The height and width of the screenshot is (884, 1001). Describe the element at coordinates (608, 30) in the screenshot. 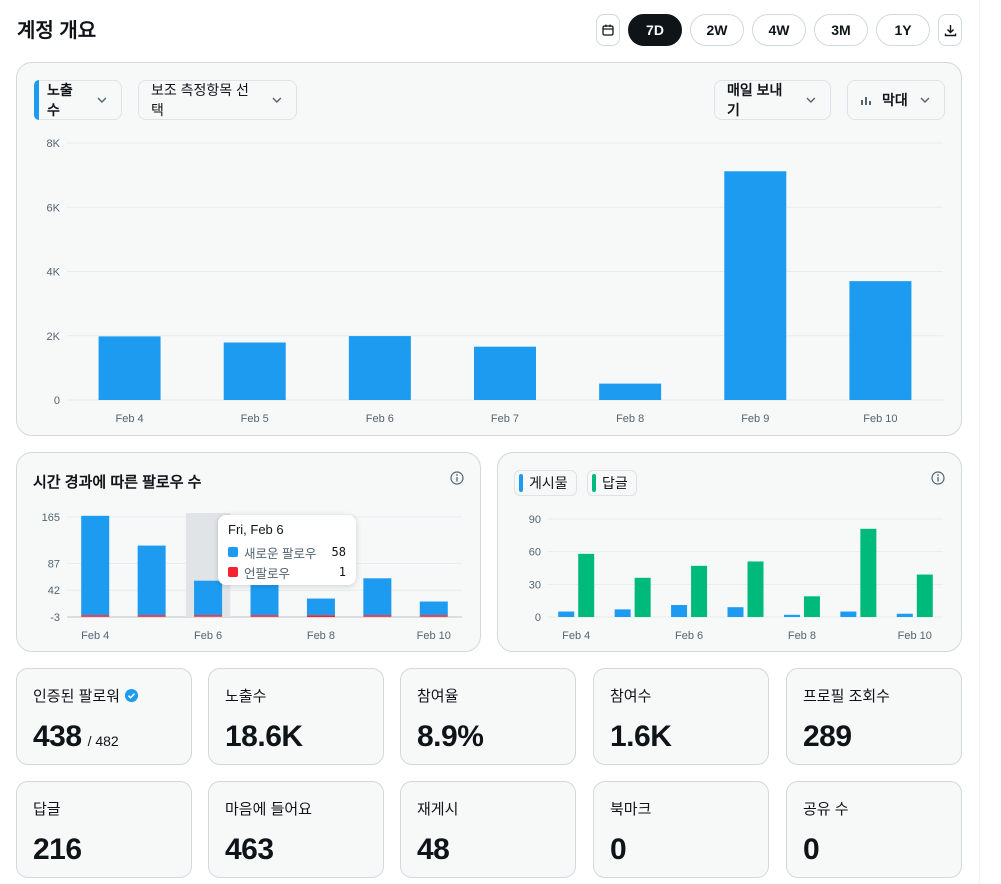

I see `calendar-button` at that location.